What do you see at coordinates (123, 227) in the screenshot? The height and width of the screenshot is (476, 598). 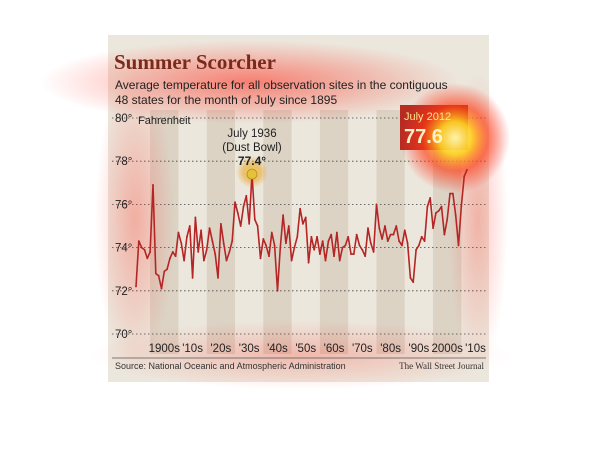 I see `y-tick-labels: 70° 72° 74° 76° 78° 80°` at bounding box center [123, 227].